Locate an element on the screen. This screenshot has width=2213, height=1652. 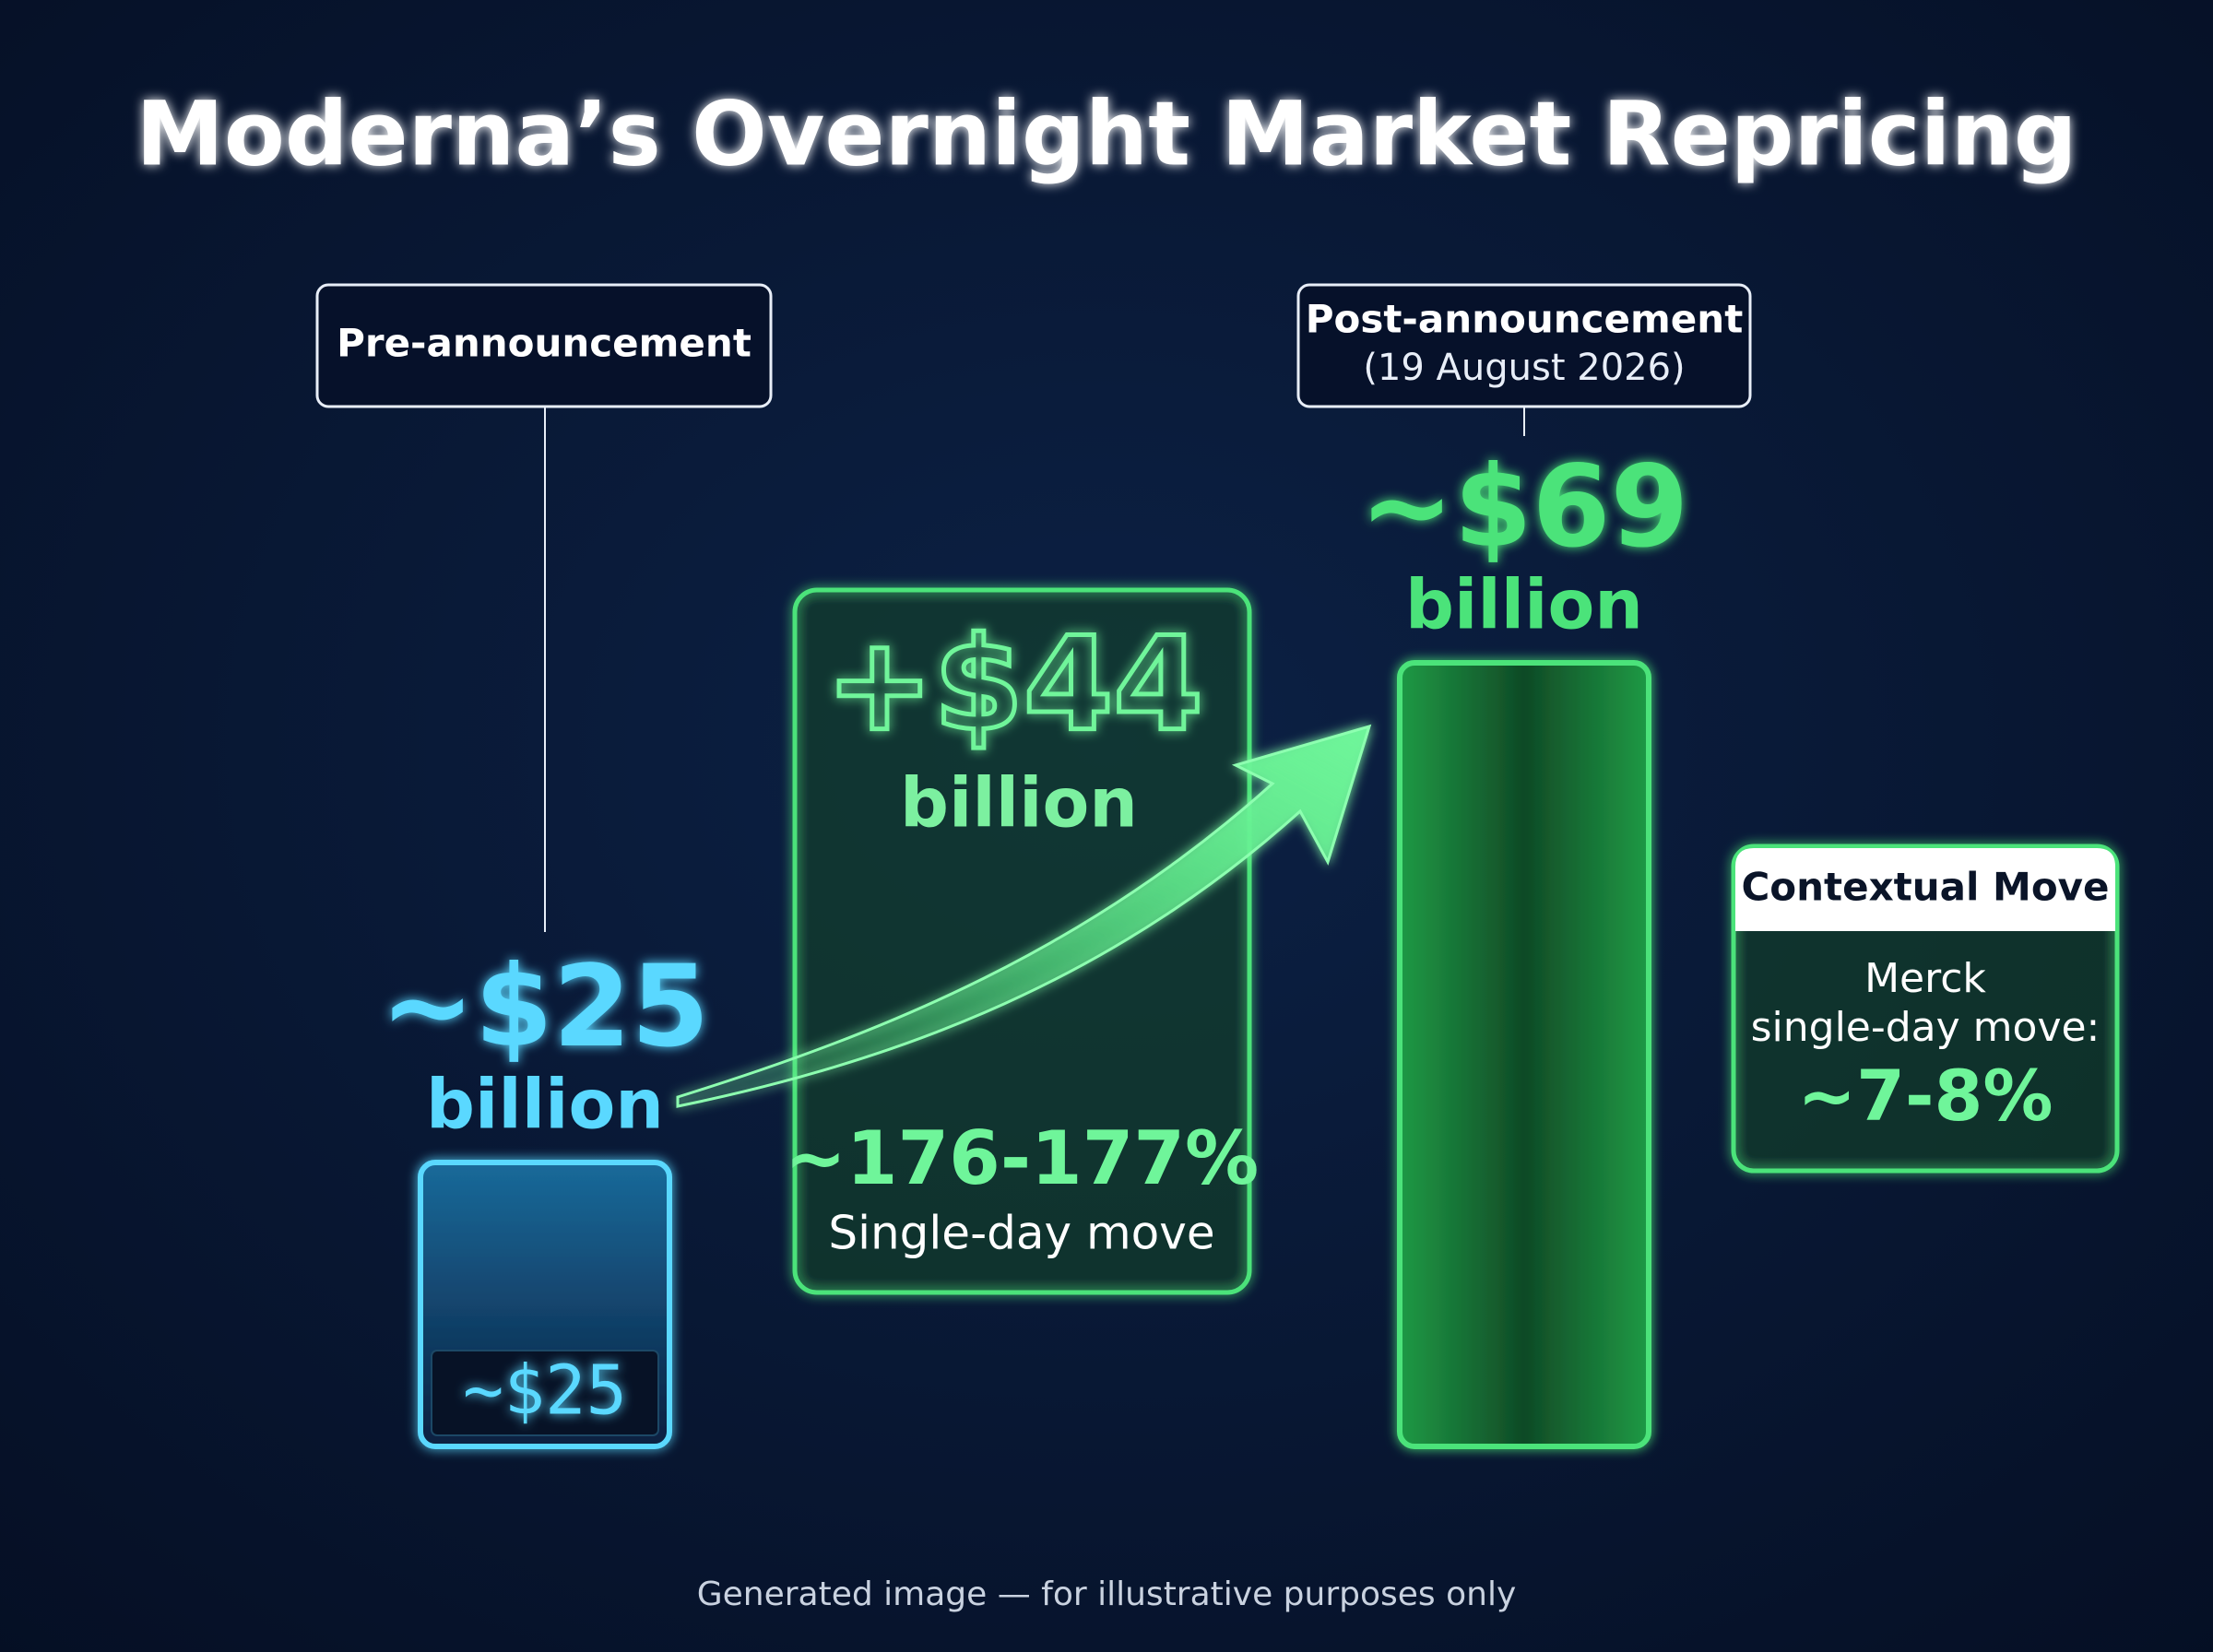
change-label: +$44 is located at coordinates (1014, 685).